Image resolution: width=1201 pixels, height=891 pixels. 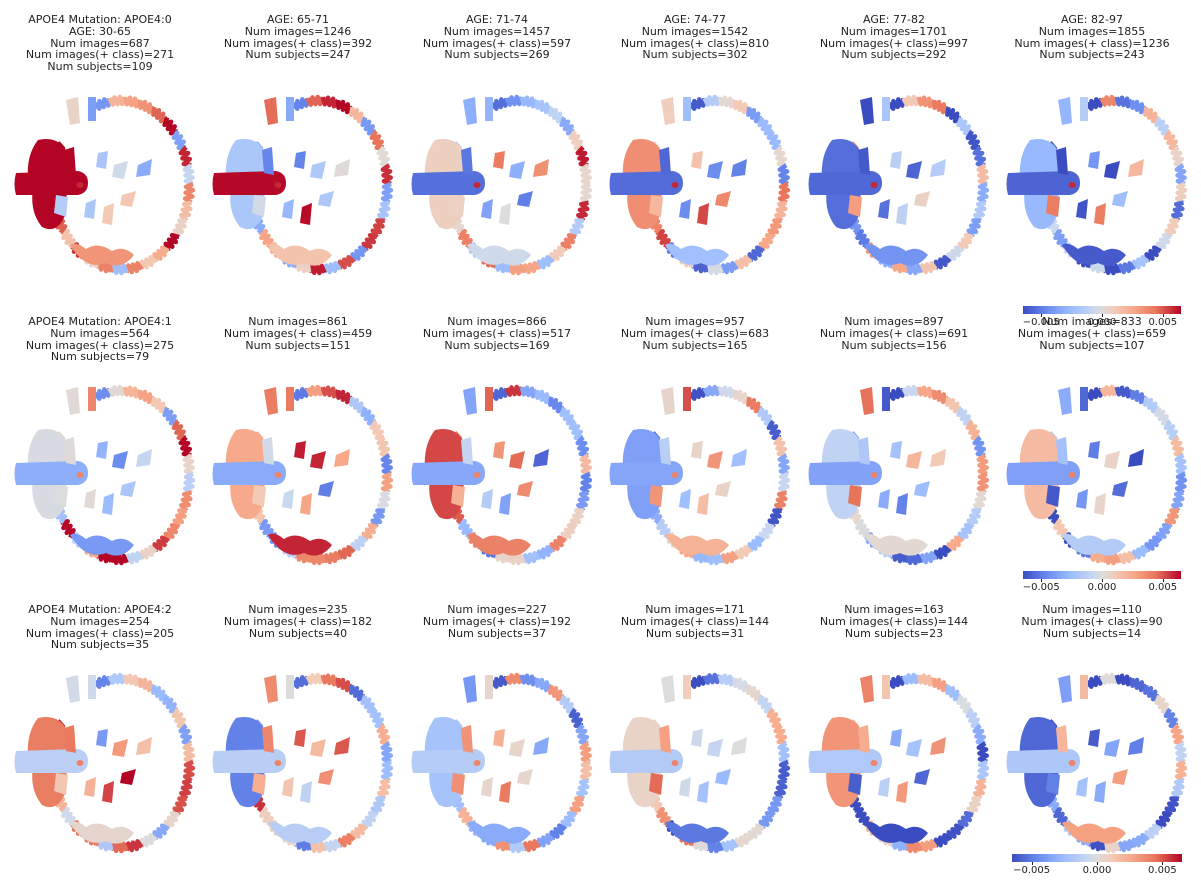 What do you see at coordinates (303, 185) in the screenshot?
I see `brain-slice` at bounding box center [303, 185].